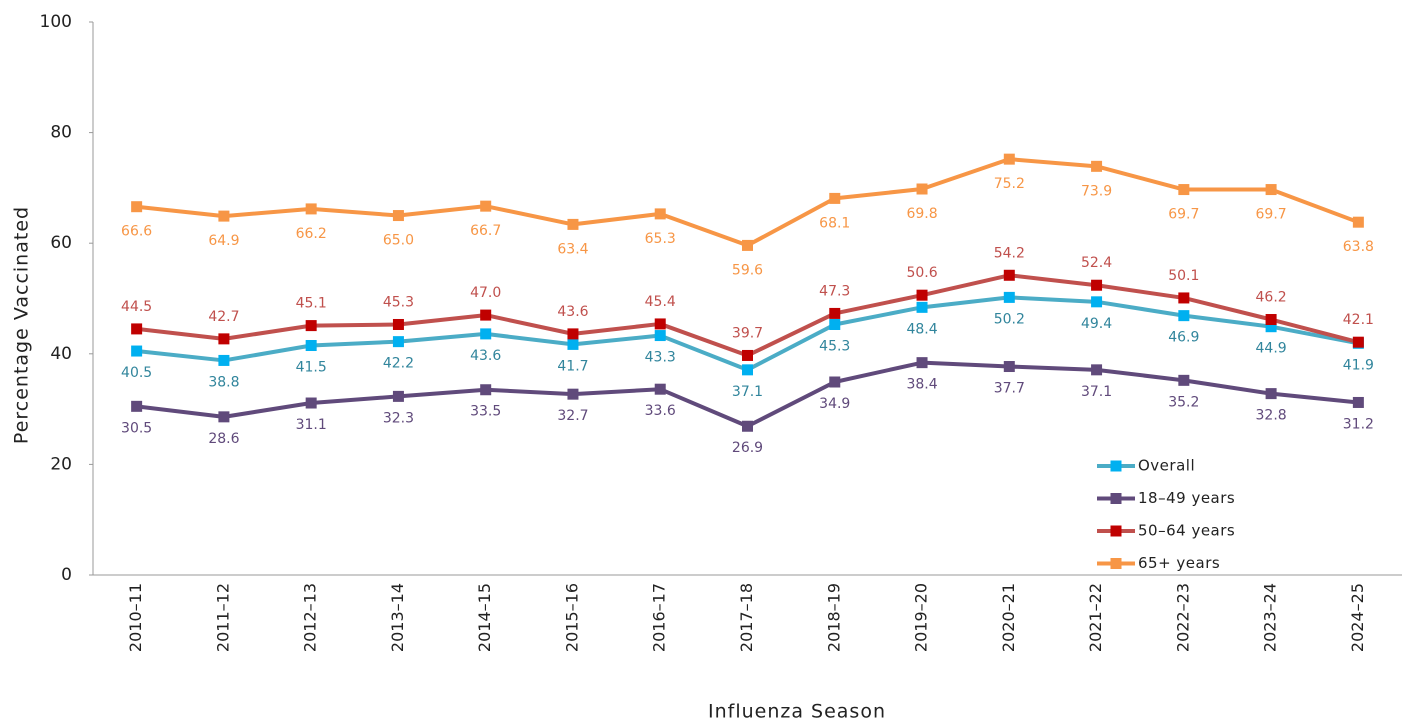  I want to click on y-tick-label: 0, so click(66, 575).